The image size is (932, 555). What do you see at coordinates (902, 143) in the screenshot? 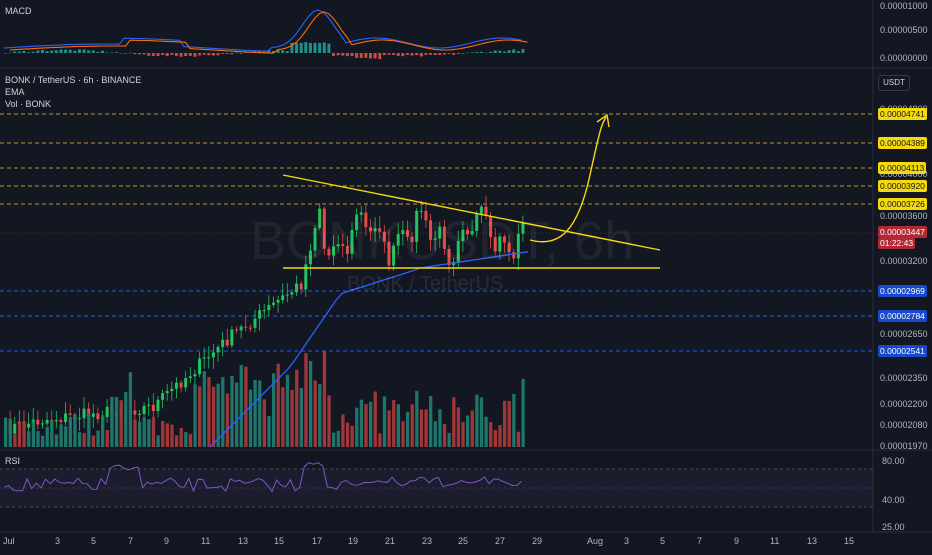
I see `price-level-tag: 0.00004389` at bounding box center [902, 143].